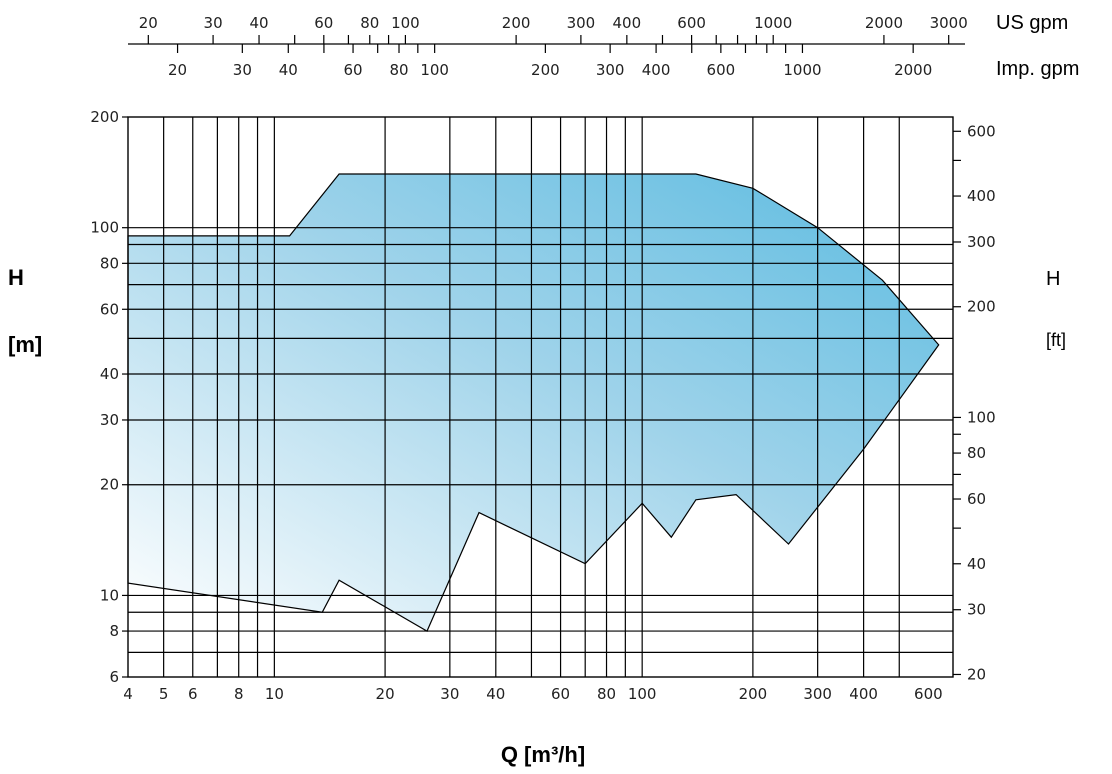 The image size is (1112, 774). Describe the element at coordinates (545, 70) in the screenshot. I see `imp-gpm-tick-label: 200` at that location.